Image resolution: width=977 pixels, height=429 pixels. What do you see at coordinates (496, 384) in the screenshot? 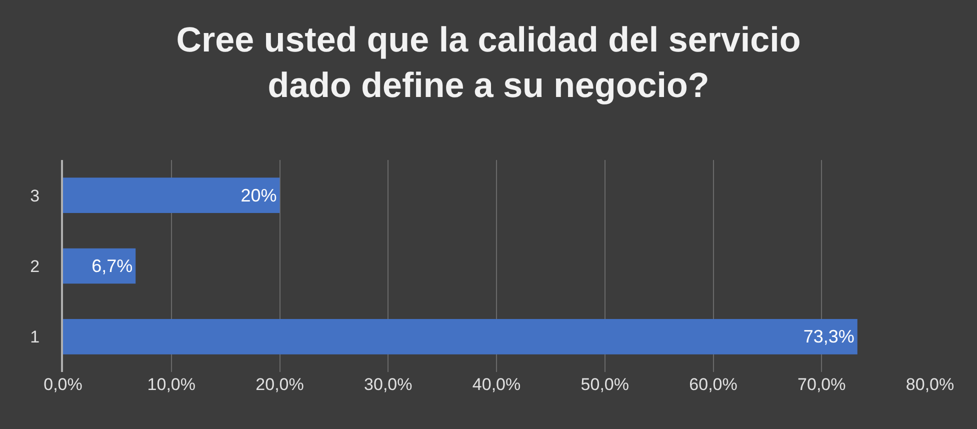
I see `x-tick-label: 40,0%` at bounding box center [496, 384].